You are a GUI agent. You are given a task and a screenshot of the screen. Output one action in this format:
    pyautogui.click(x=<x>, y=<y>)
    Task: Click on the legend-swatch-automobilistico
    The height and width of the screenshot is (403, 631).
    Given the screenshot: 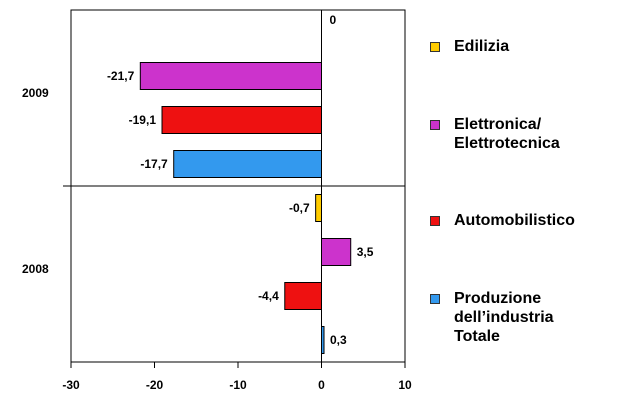 What is the action you would take?
    pyautogui.click(x=435, y=221)
    